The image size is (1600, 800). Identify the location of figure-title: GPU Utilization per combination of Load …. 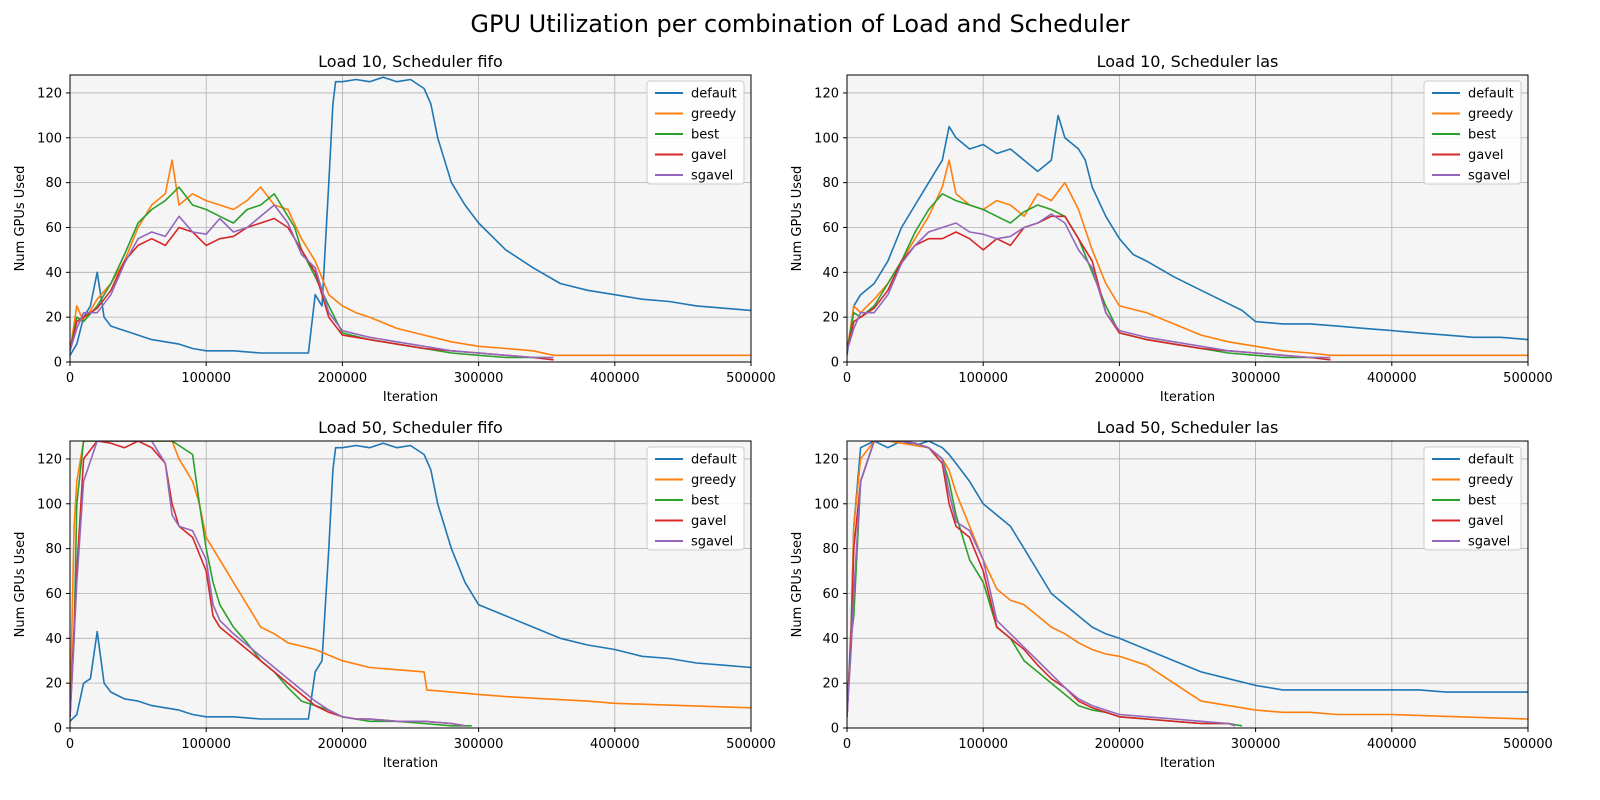
(800, 24).